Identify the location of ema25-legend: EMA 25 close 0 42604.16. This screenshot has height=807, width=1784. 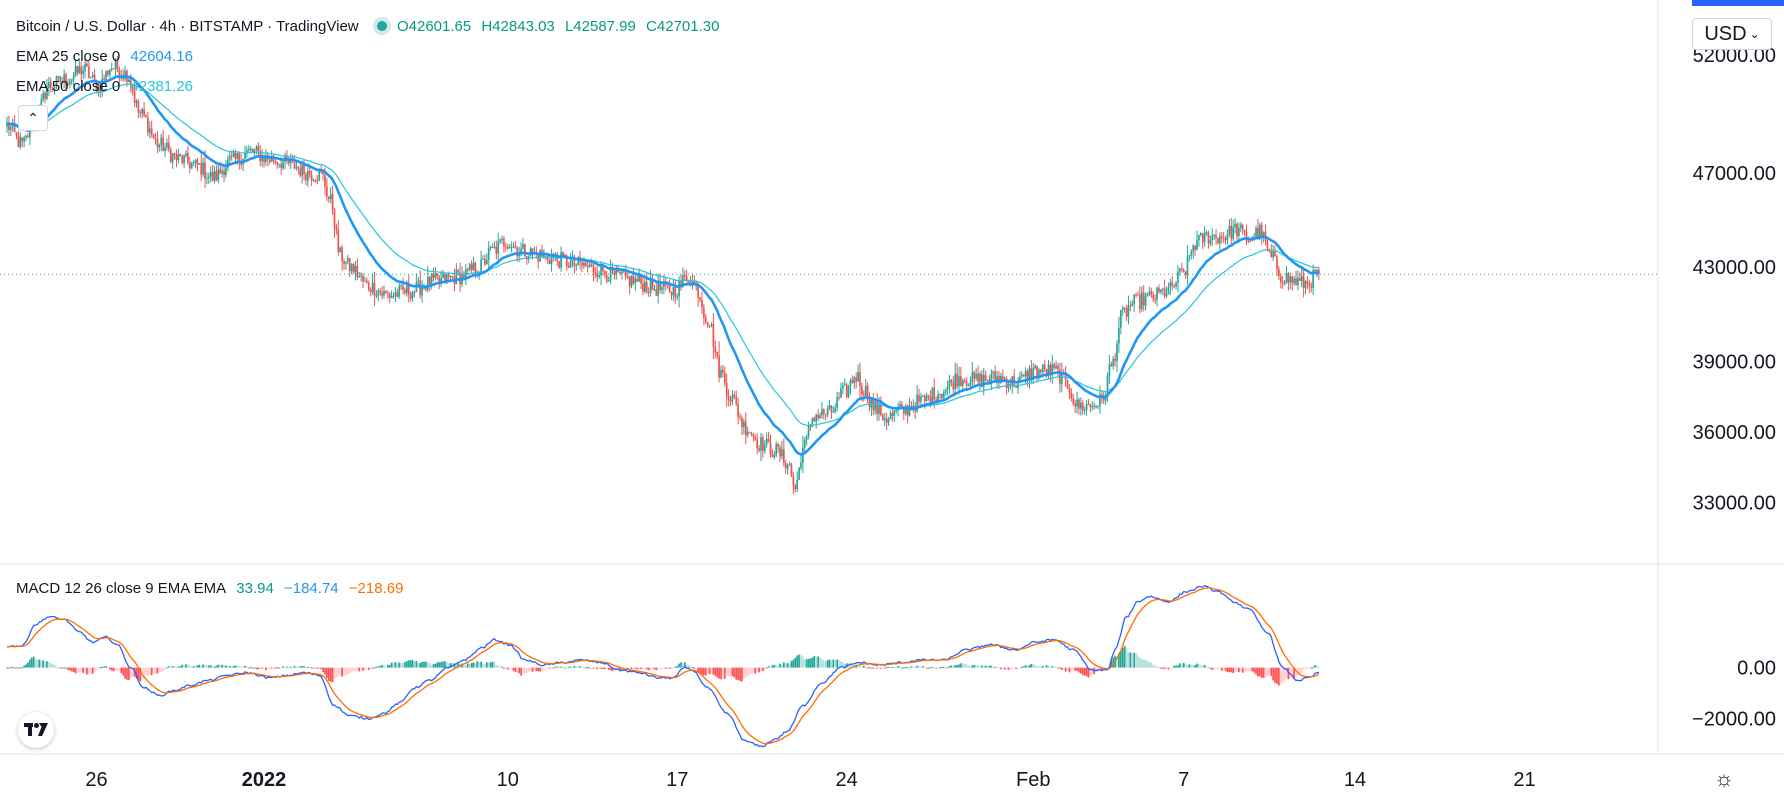
(107, 56).